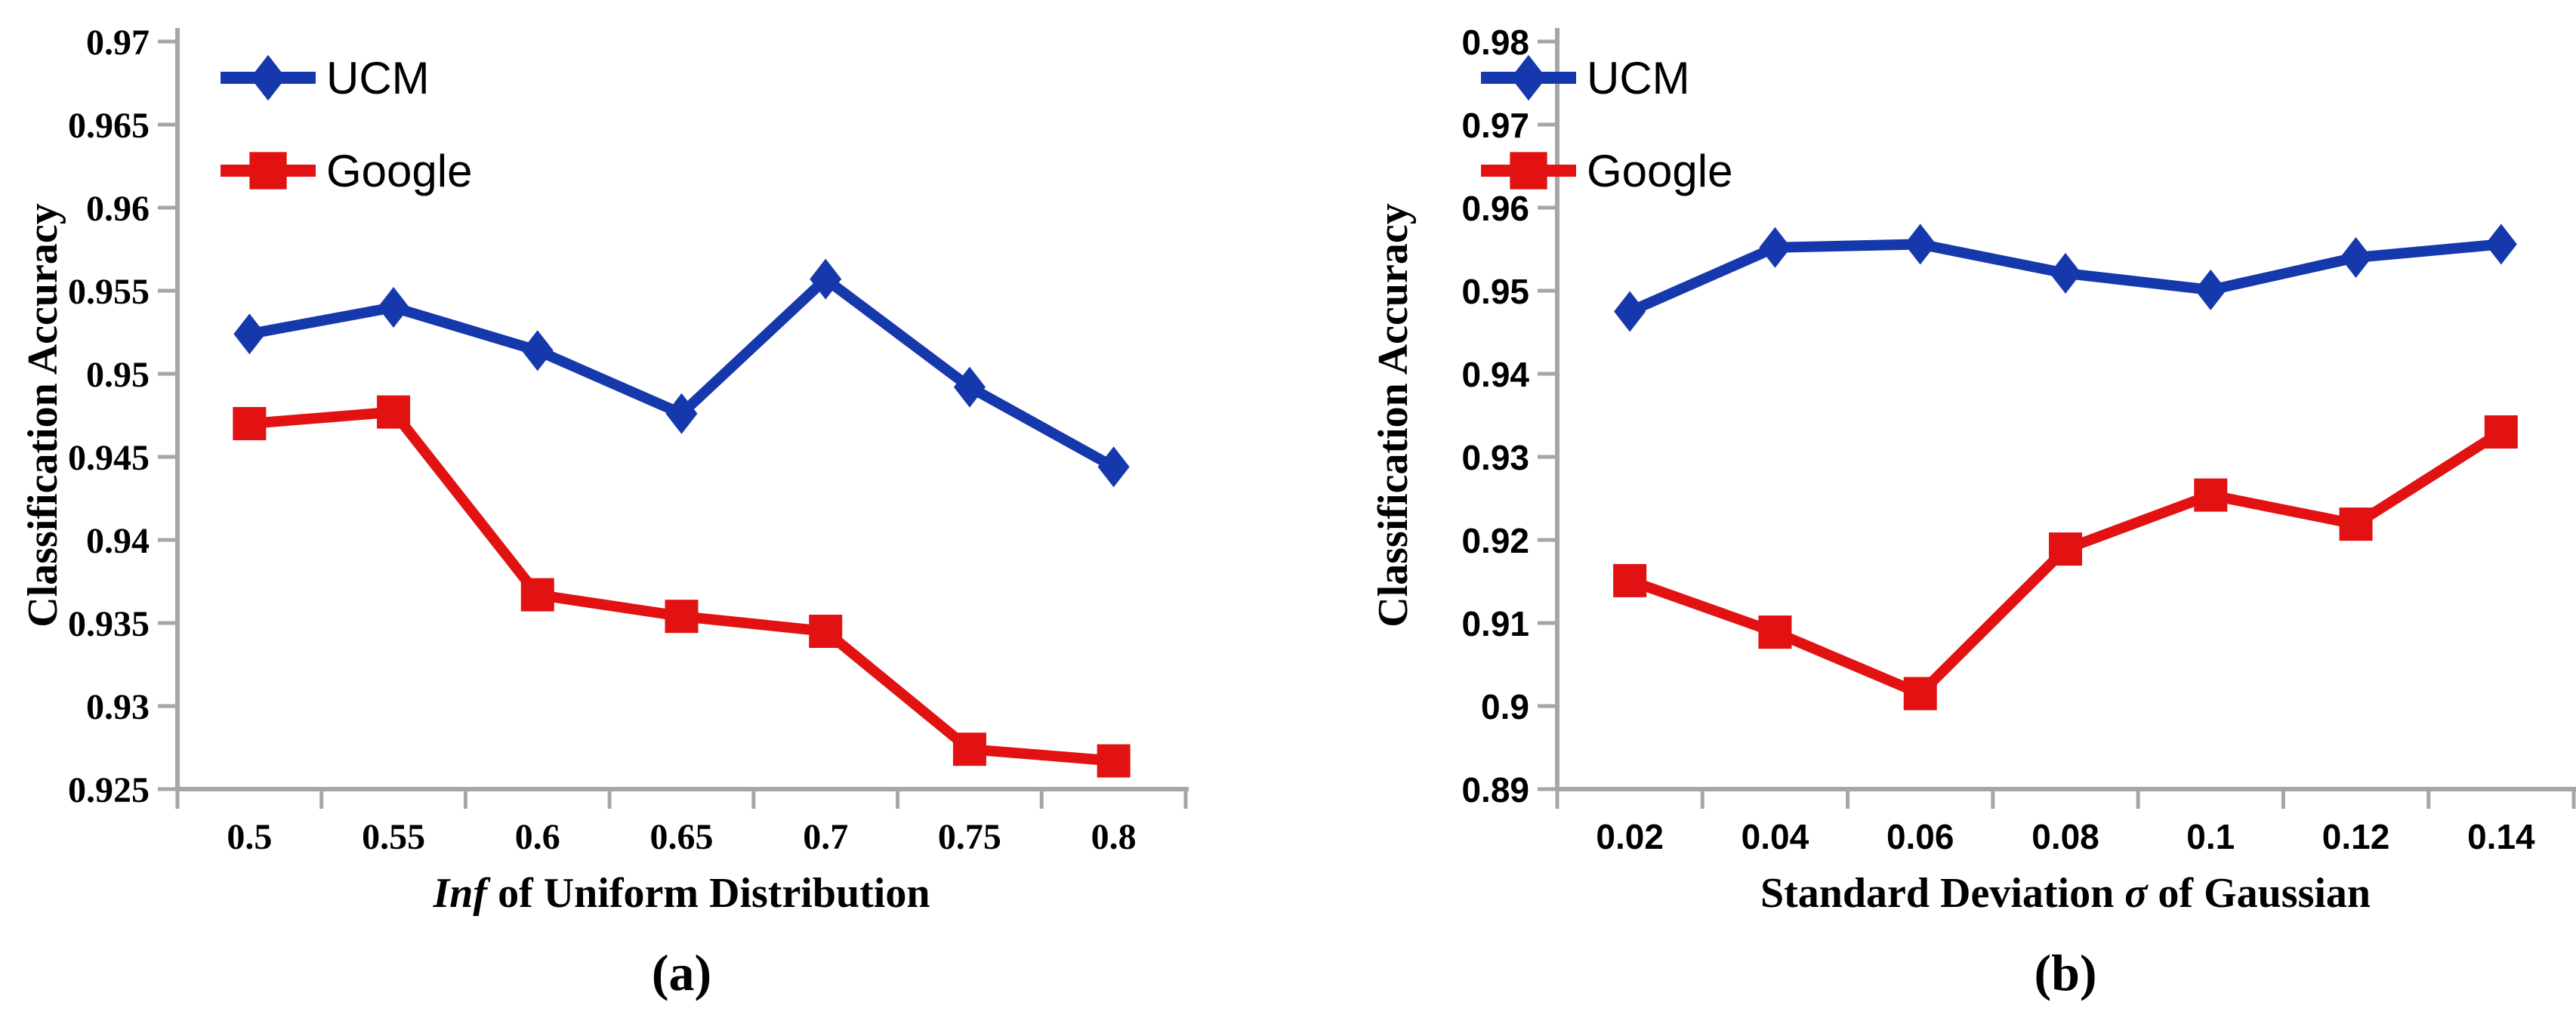 This screenshot has height=1027, width=2576. Describe the element at coordinates (109, 624) in the screenshot. I see `y-tick-label: 0.935` at that location.